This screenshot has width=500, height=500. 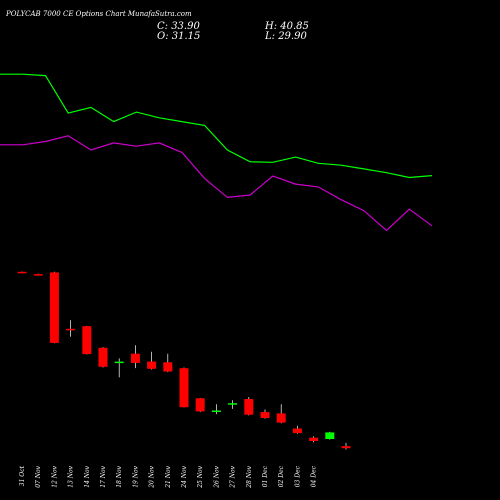 I want to click on x-tick-label: 18 Nov, so click(x=119, y=476).